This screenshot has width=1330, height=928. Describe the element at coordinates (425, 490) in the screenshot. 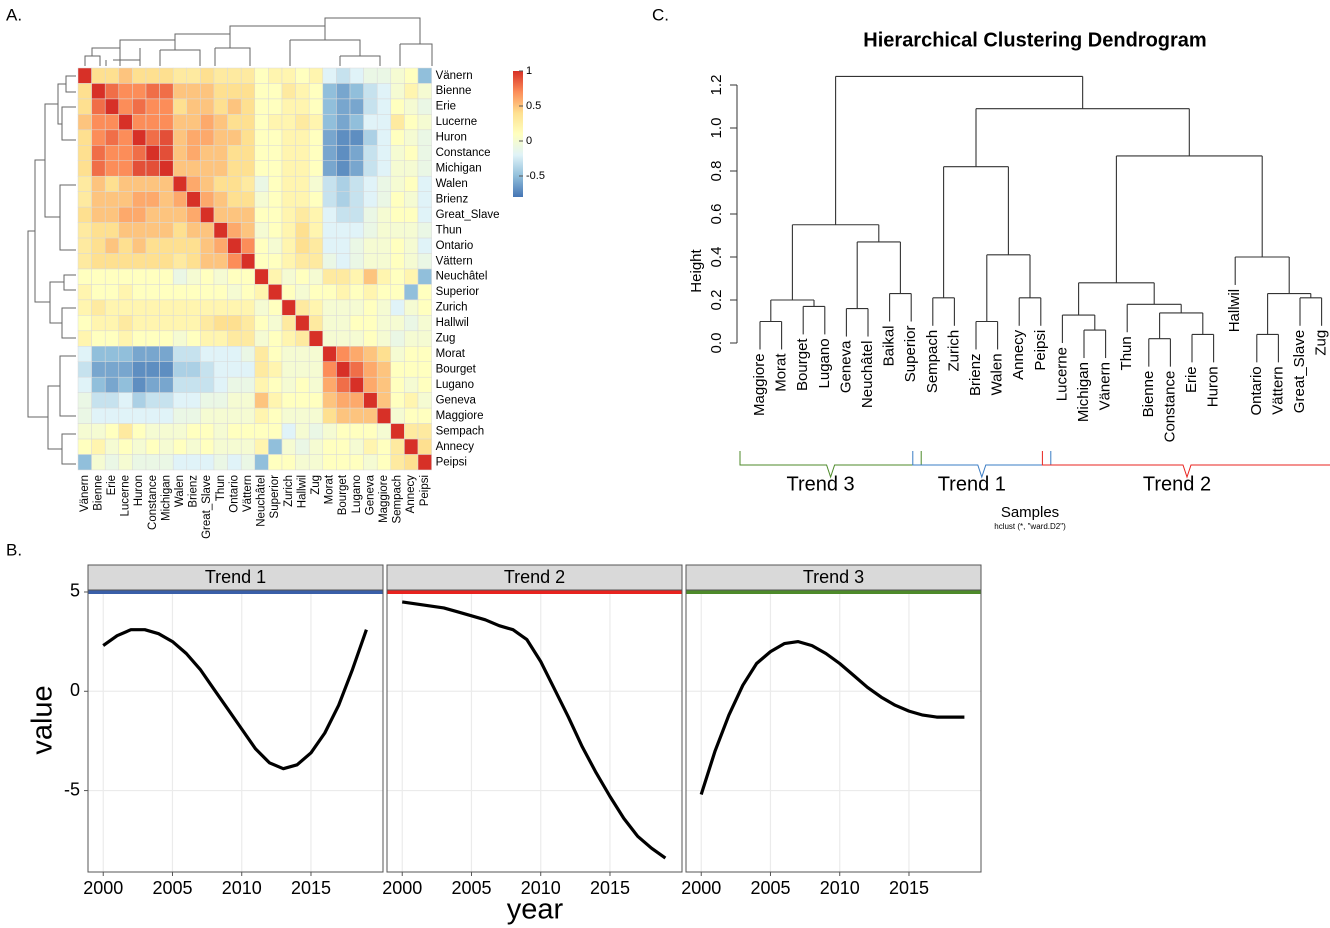

I see `column-label: Peipsi` at that location.